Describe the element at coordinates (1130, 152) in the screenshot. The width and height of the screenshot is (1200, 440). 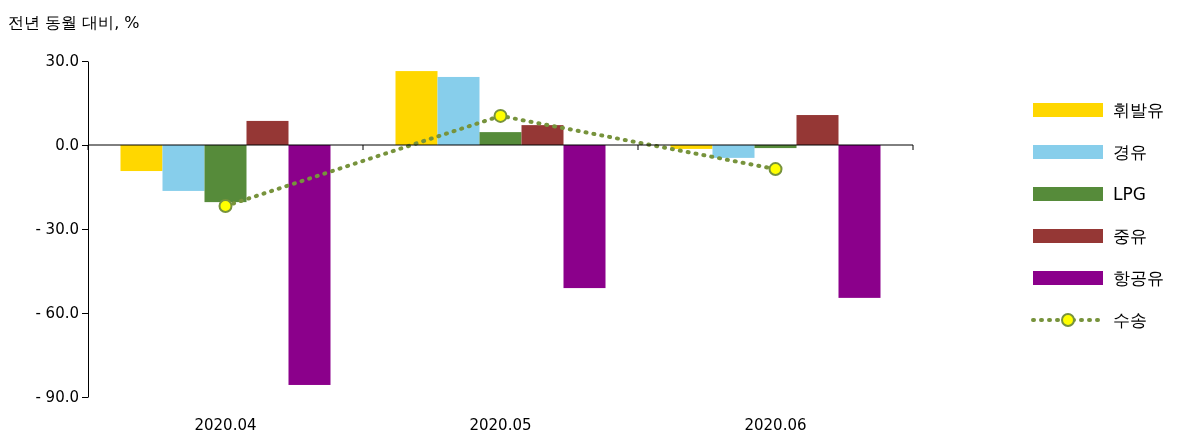
I see `legend-label: 경유` at that location.